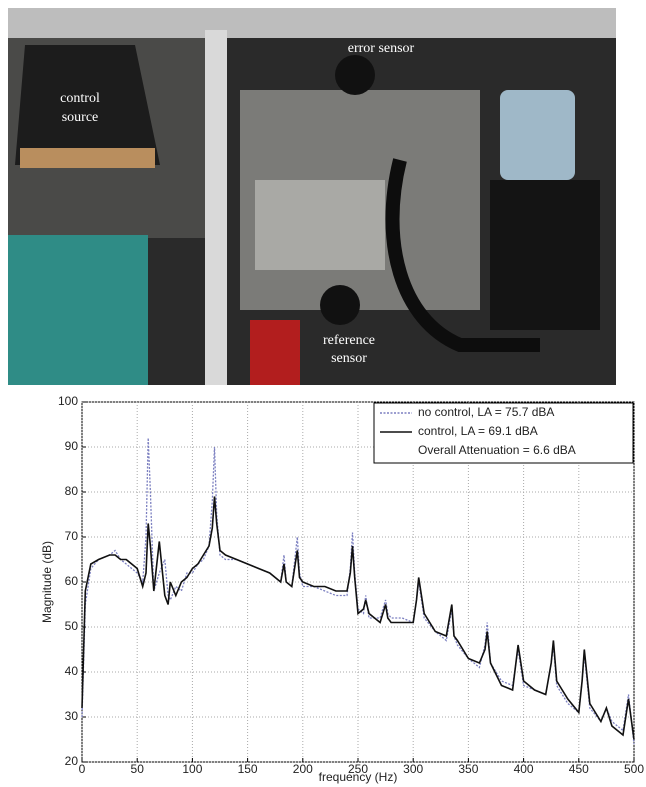 This screenshot has width=646, height=787. I want to click on photo-label: source, so click(80, 117).